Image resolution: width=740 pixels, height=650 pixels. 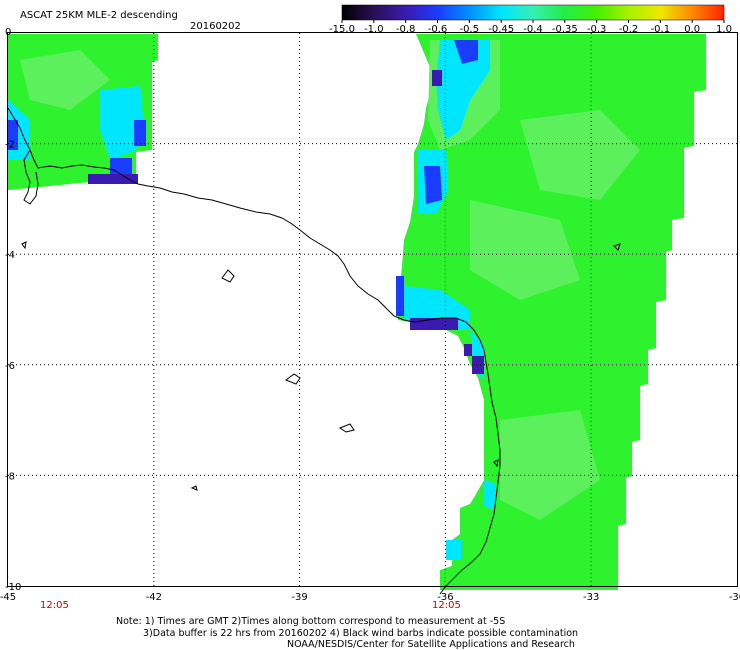 I want to click on y-tick-label: -4, so click(x=10, y=255).